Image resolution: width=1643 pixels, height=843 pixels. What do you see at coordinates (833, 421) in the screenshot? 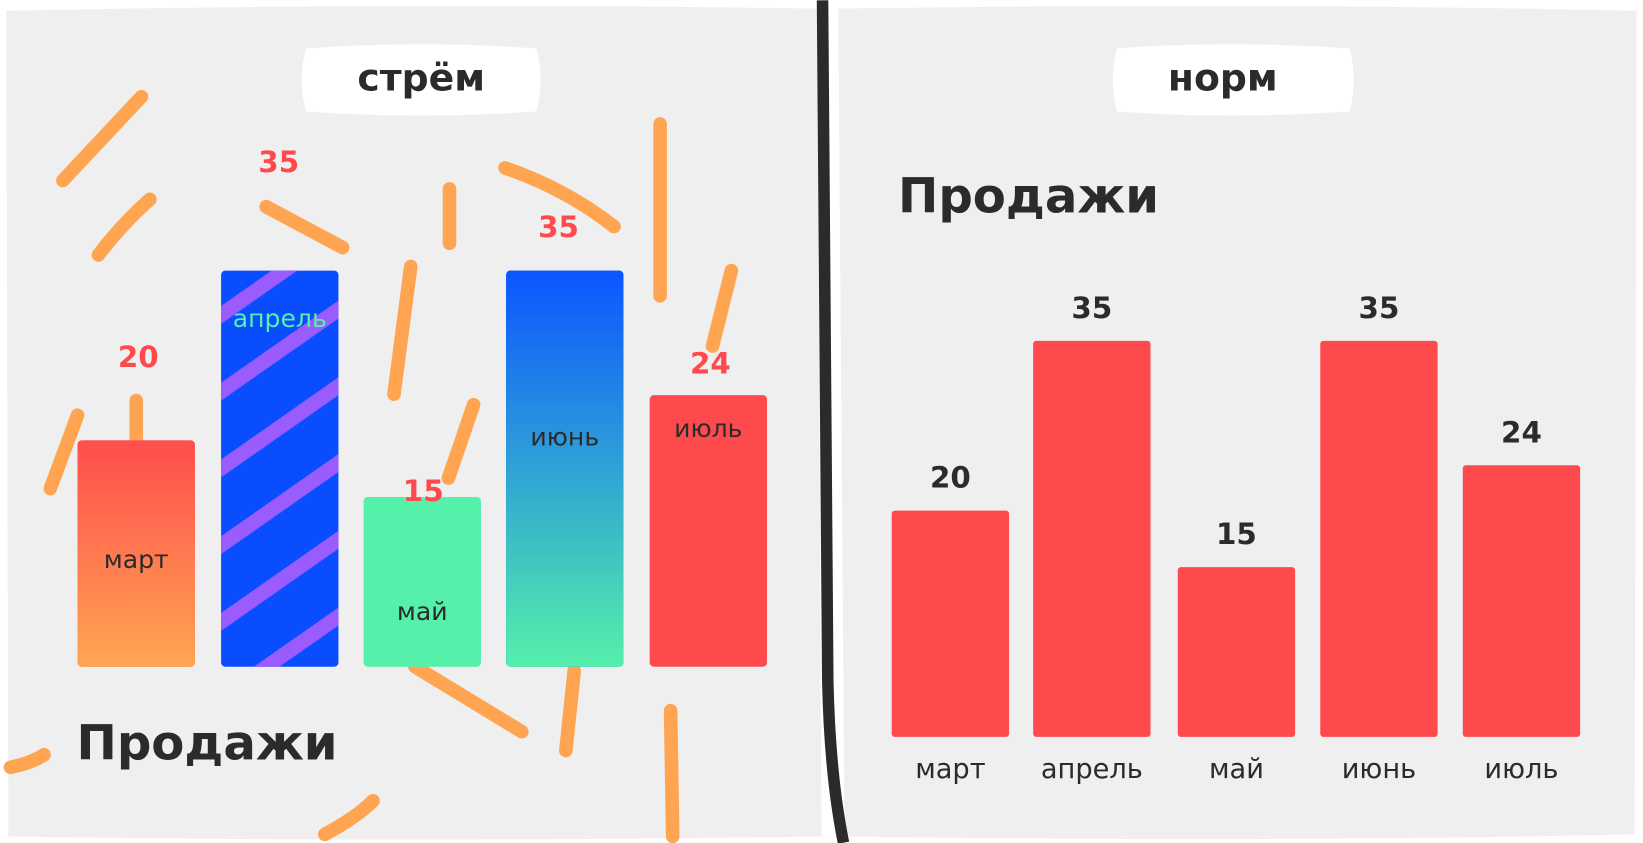
I see `divider` at bounding box center [833, 421].